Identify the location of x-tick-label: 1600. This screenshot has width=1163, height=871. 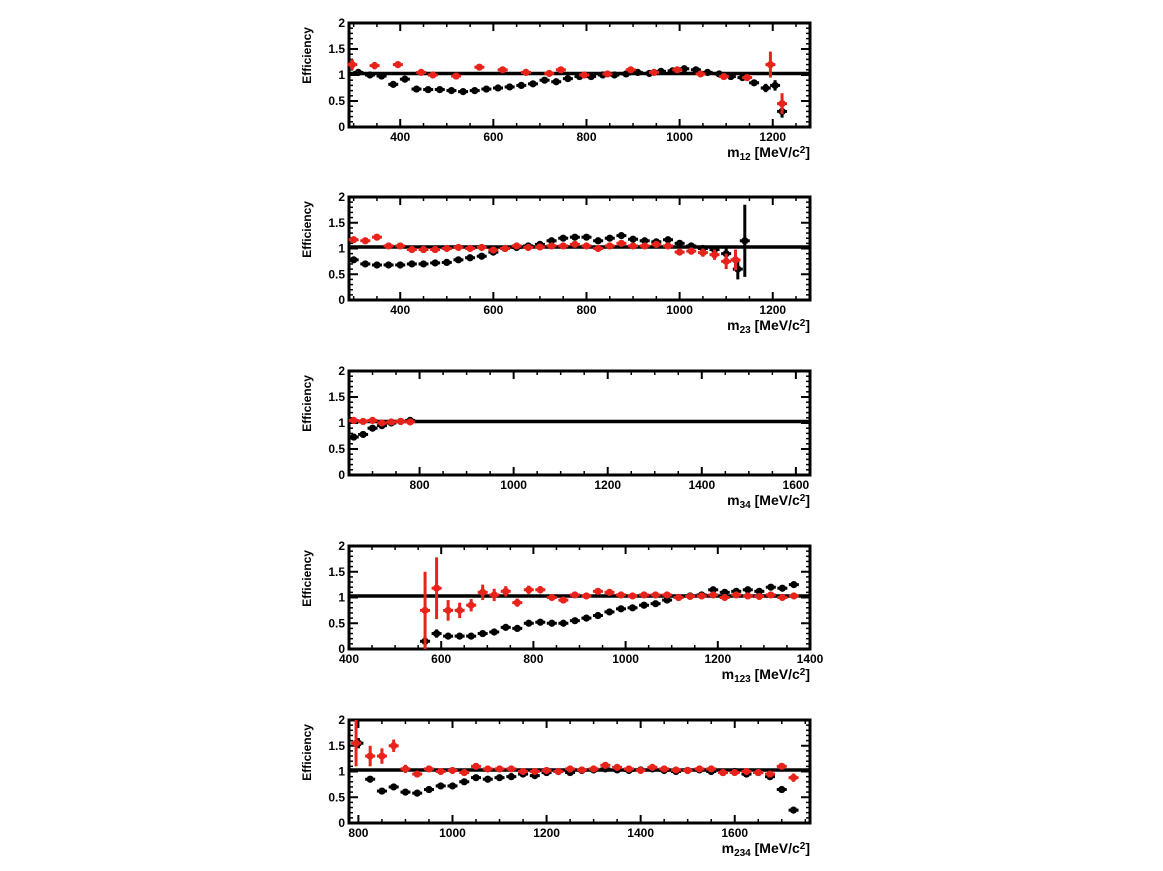
(796, 485).